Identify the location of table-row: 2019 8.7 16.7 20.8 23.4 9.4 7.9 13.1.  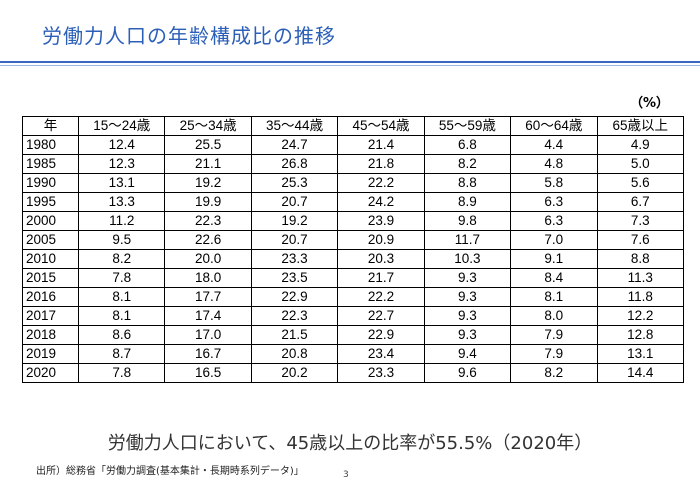
(353, 354).